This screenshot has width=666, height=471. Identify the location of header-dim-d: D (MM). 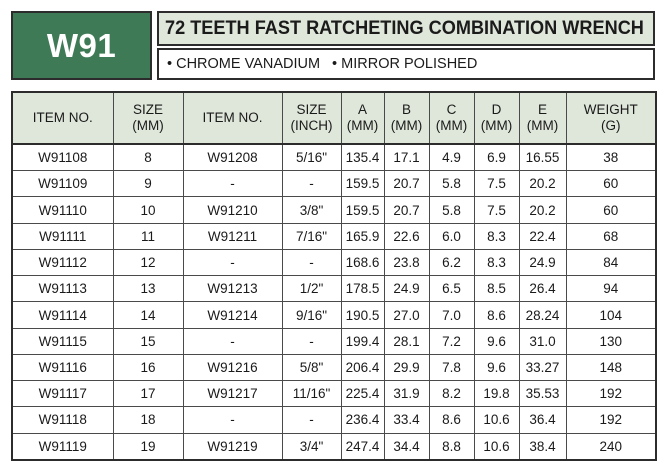
(496, 118).